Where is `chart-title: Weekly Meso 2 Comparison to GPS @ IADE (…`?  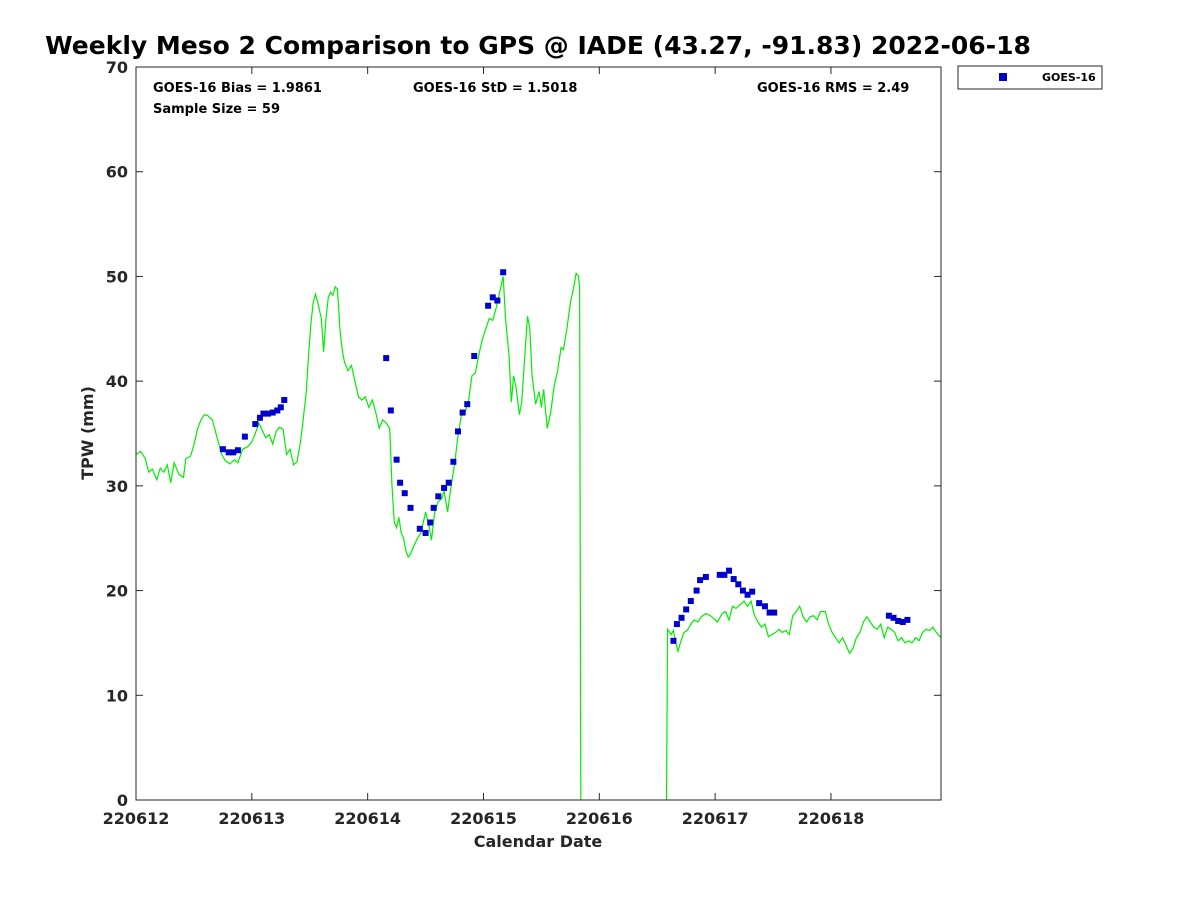
chart-title: Weekly Meso 2 Comparison to GPS @ IADE (… is located at coordinates (538, 45).